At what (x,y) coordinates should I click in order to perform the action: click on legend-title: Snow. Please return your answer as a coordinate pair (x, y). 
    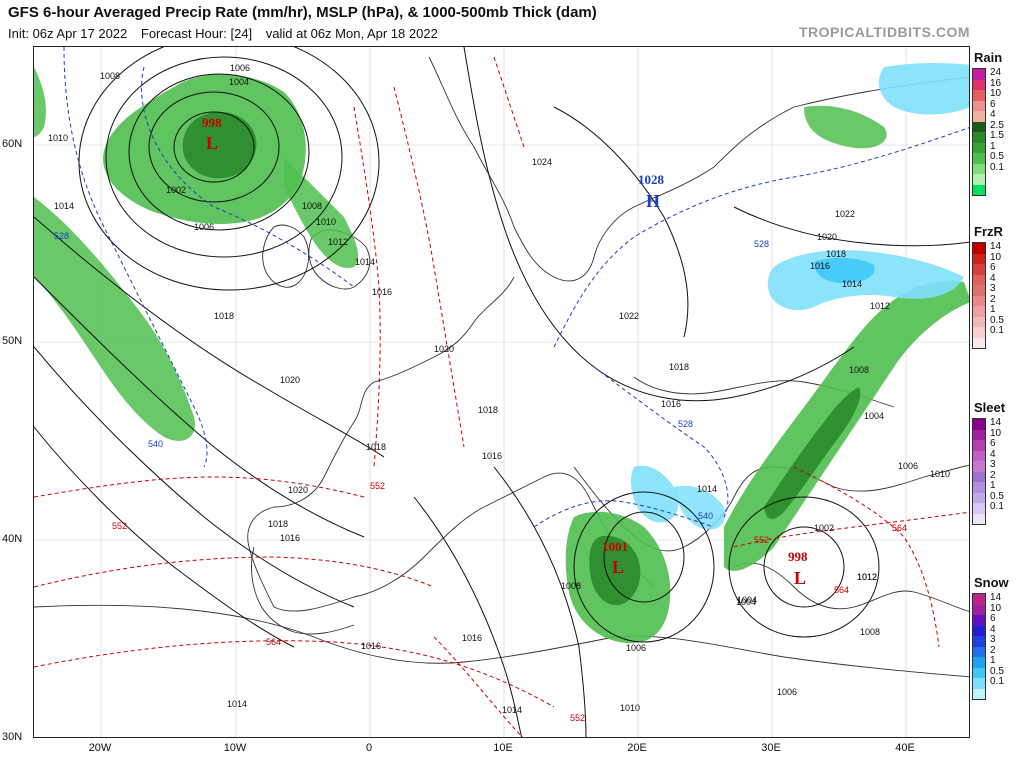
    Looking at the image, I should click on (991, 582).